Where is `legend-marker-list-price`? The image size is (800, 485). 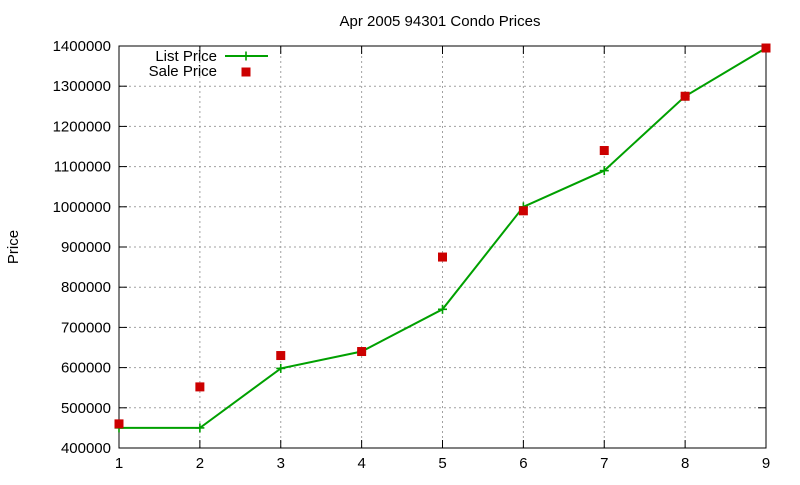
legend-marker-list-price is located at coordinates (246, 56).